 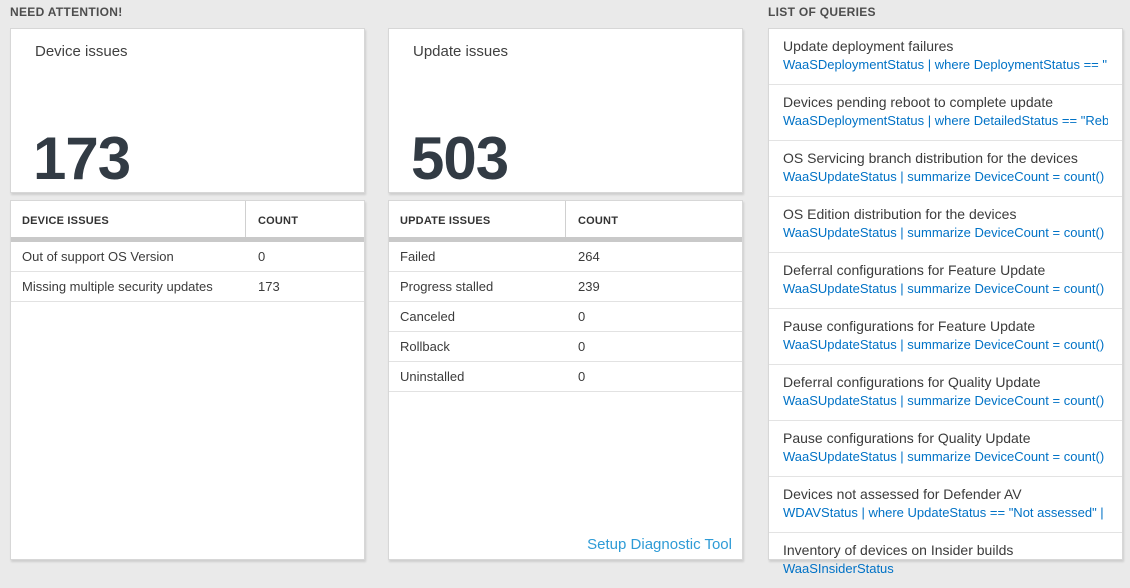 What do you see at coordinates (868, 46) in the screenshot?
I see `query-title: Update deployment failures` at bounding box center [868, 46].